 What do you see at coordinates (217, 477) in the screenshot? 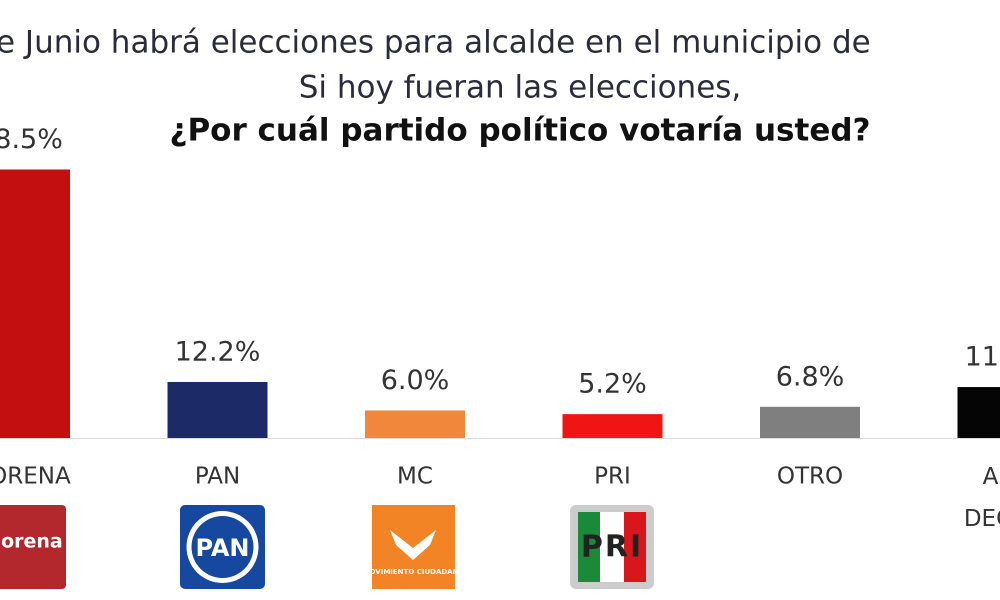
I see `x-tick-label: PAN` at bounding box center [217, 477].